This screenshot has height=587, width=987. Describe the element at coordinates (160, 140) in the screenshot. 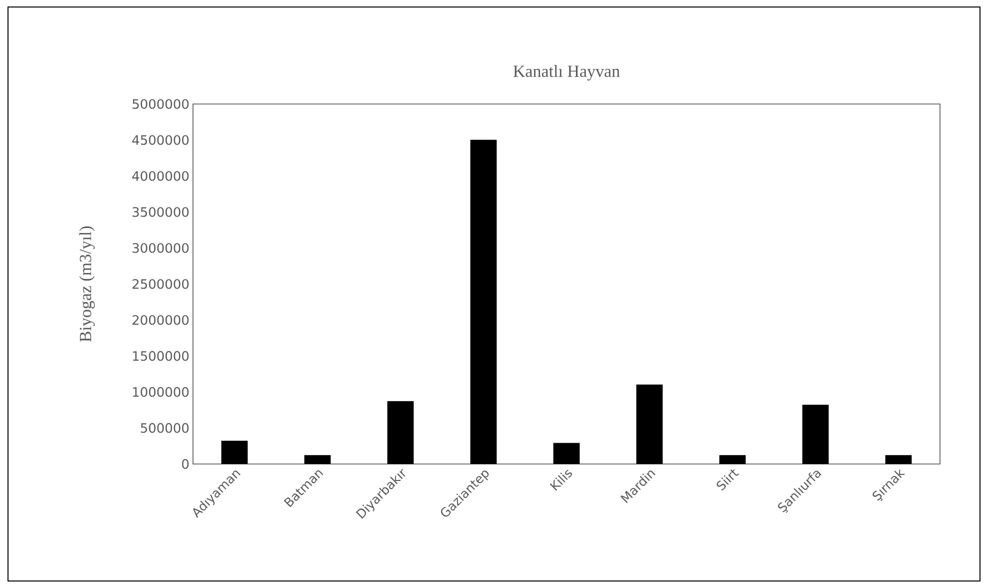

I see `y-tick-label: 4500000` at that location.